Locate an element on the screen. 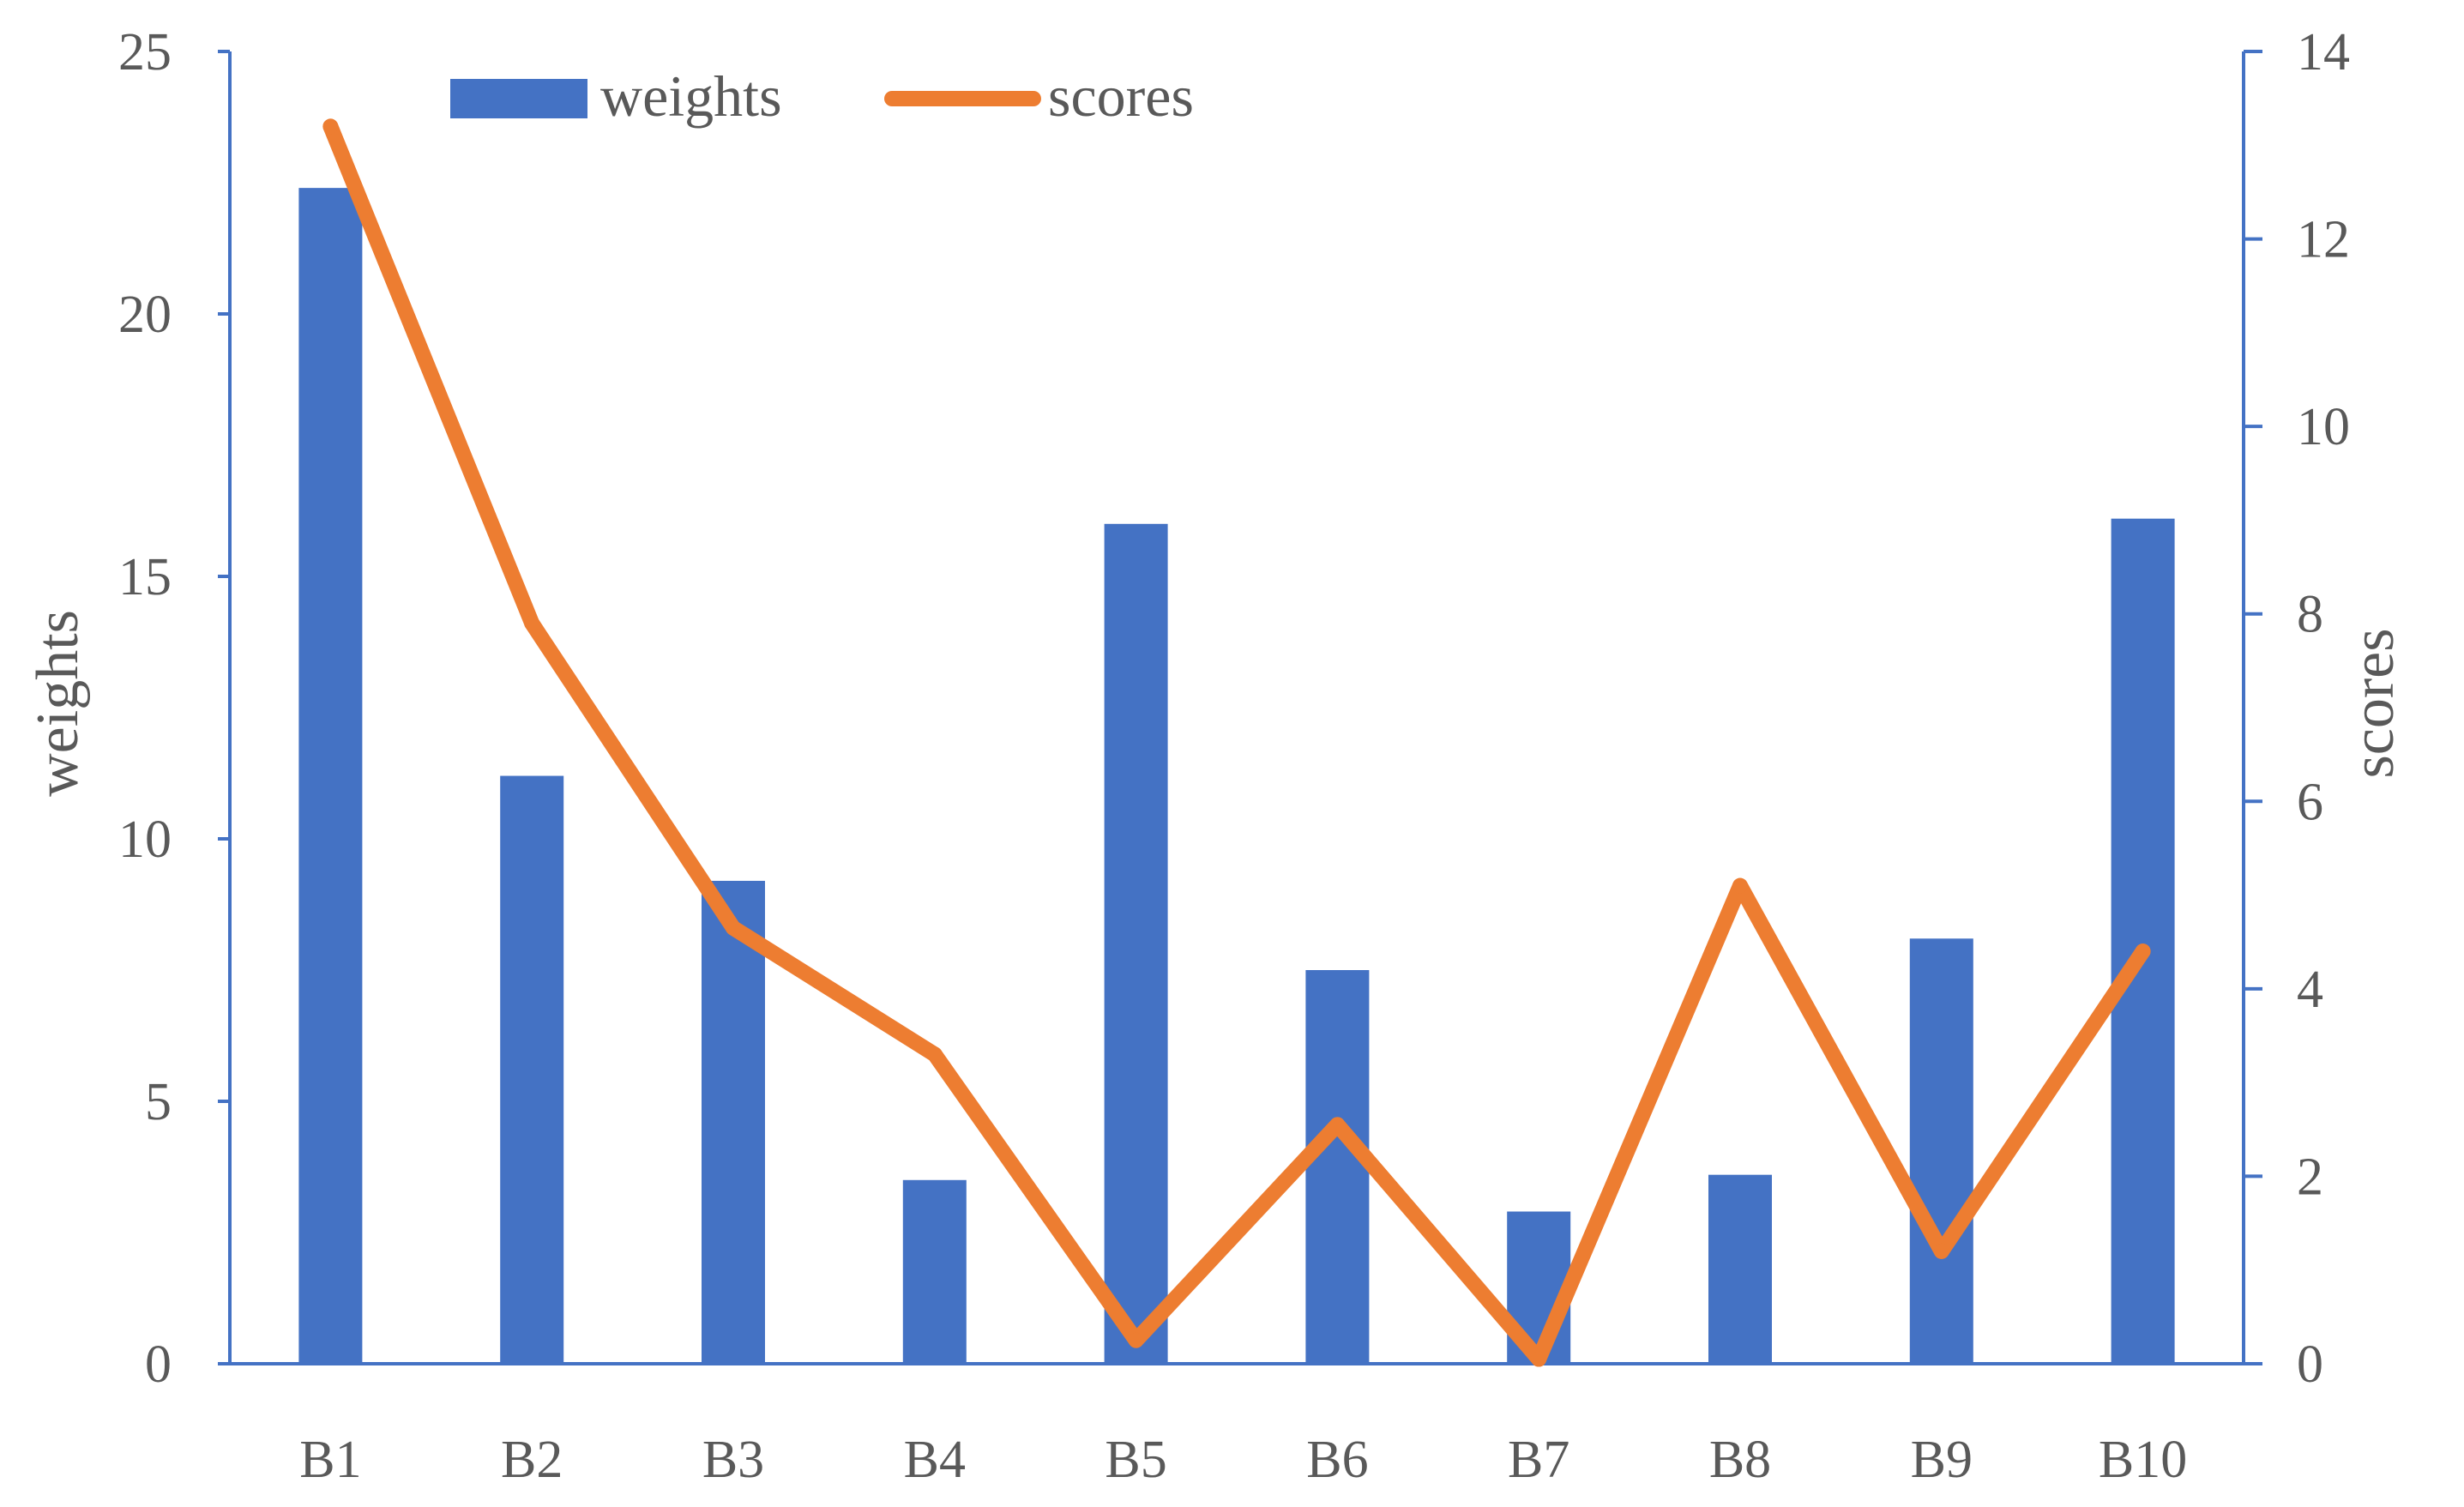 The width and height of the screenshot is (2464, 1507). bar-weights-B1 is located at coordinates (330, 776).